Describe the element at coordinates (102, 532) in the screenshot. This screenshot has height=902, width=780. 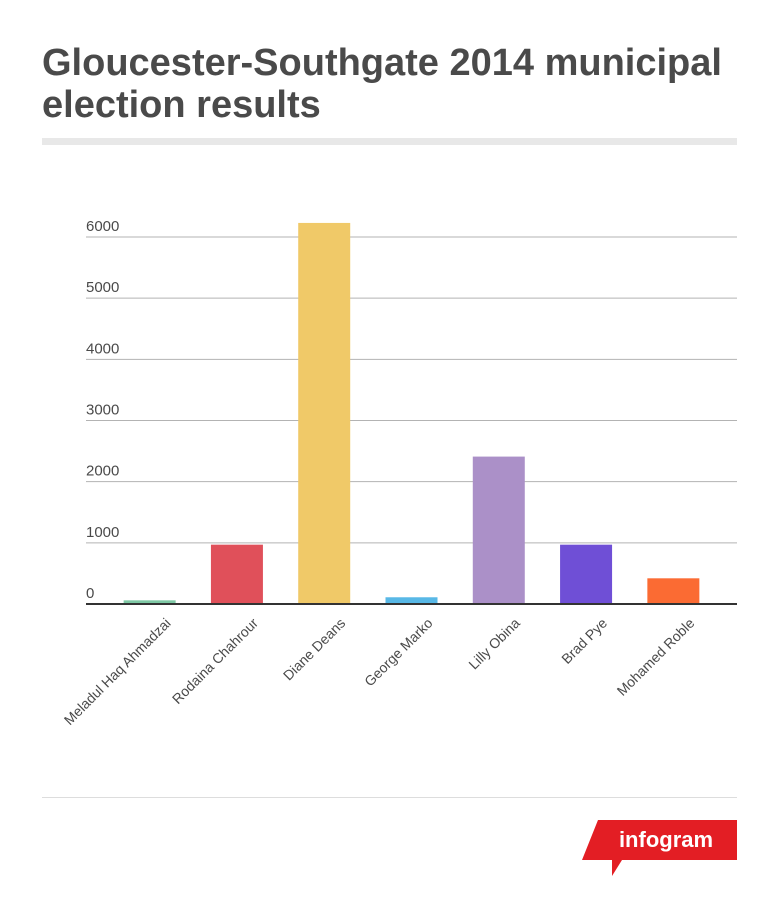
I see `y-tick-label: 1000` at that location.